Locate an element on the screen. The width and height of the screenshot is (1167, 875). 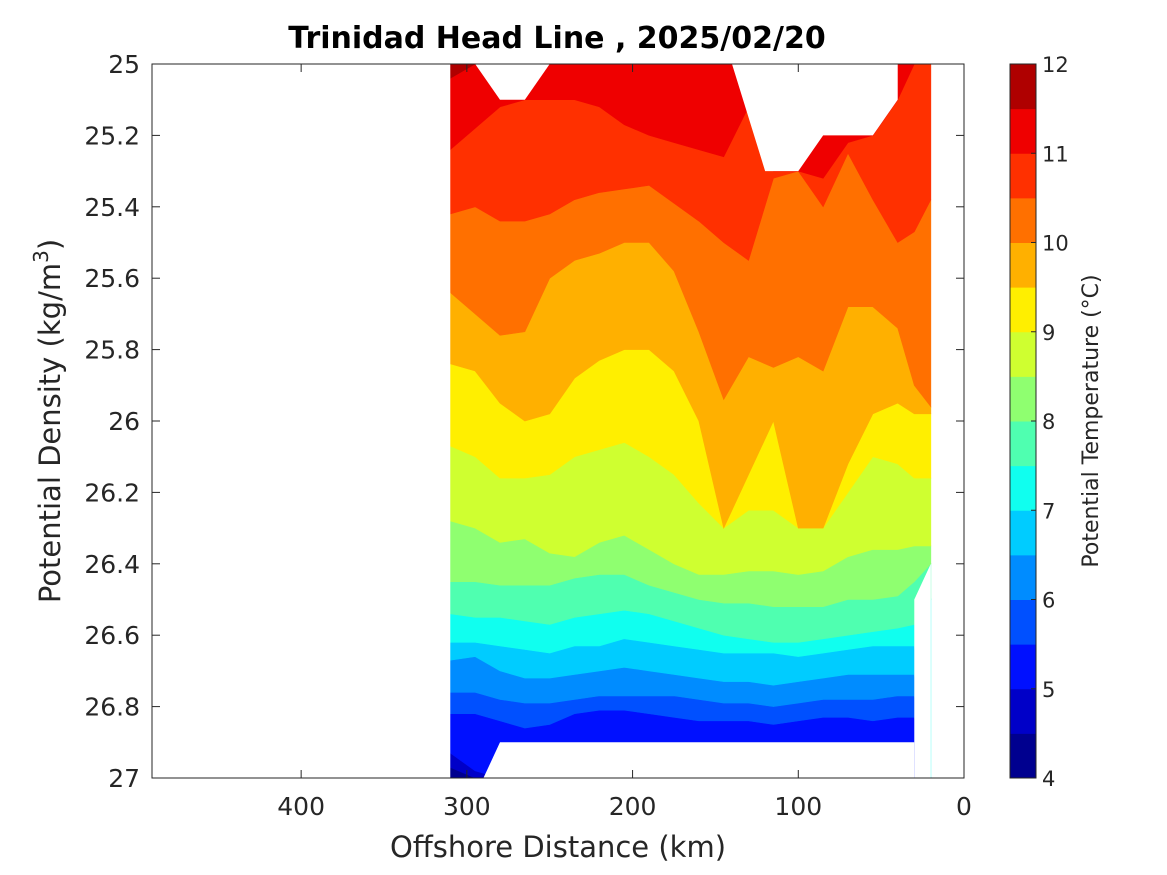
y-tick-label: 26 is located at coordinates (124, 421).